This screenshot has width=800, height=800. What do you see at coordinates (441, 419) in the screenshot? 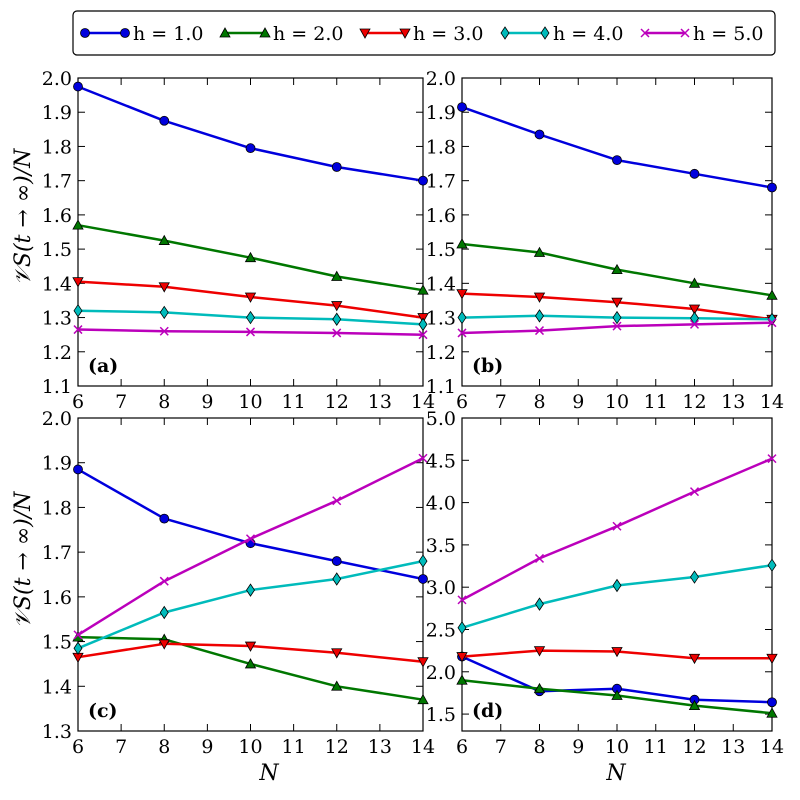
I see `y-tick-label: 5.0` at bounding box center [441, 419].